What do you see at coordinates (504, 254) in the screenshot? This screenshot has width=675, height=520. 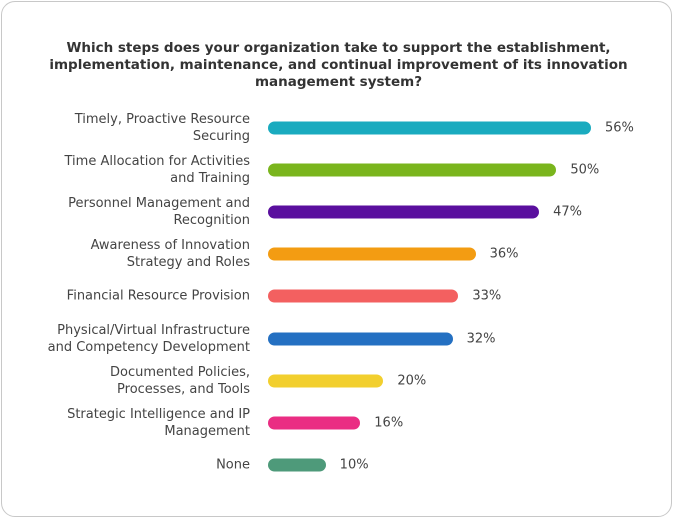 I see `value-label: 36%` at bounding box center [504, 254].